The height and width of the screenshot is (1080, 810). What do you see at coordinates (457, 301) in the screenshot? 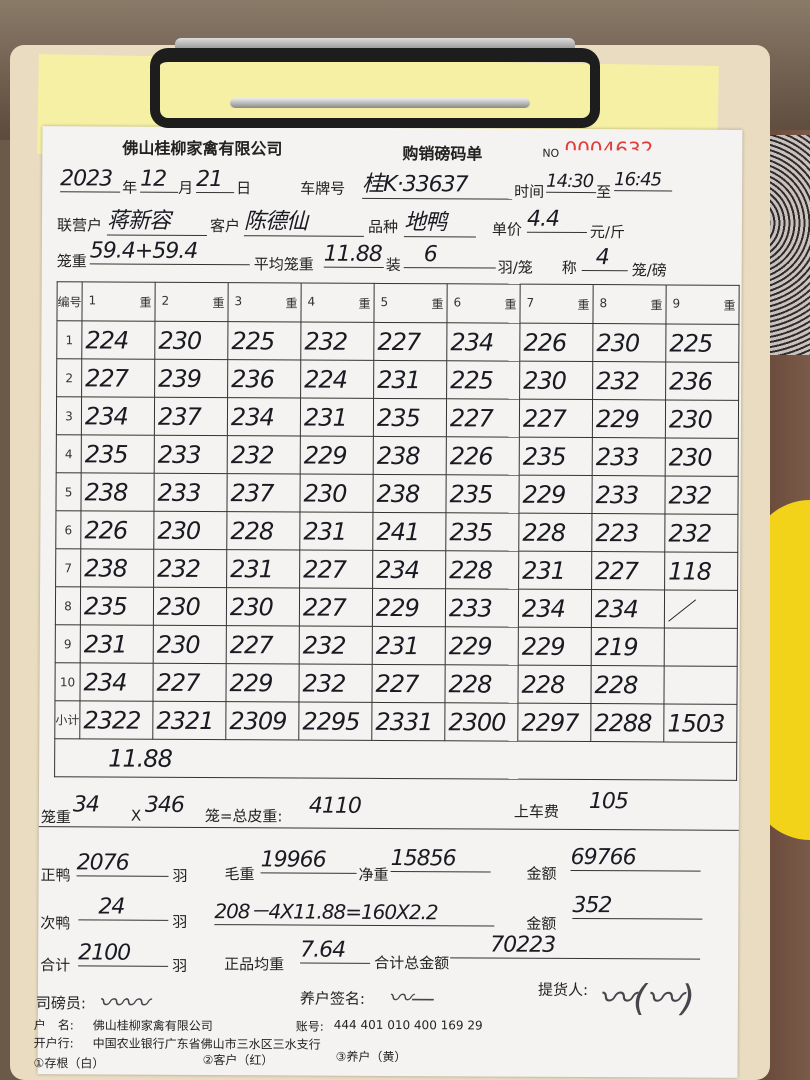
I see `column-number: 6` at bounding box center [457, 301].